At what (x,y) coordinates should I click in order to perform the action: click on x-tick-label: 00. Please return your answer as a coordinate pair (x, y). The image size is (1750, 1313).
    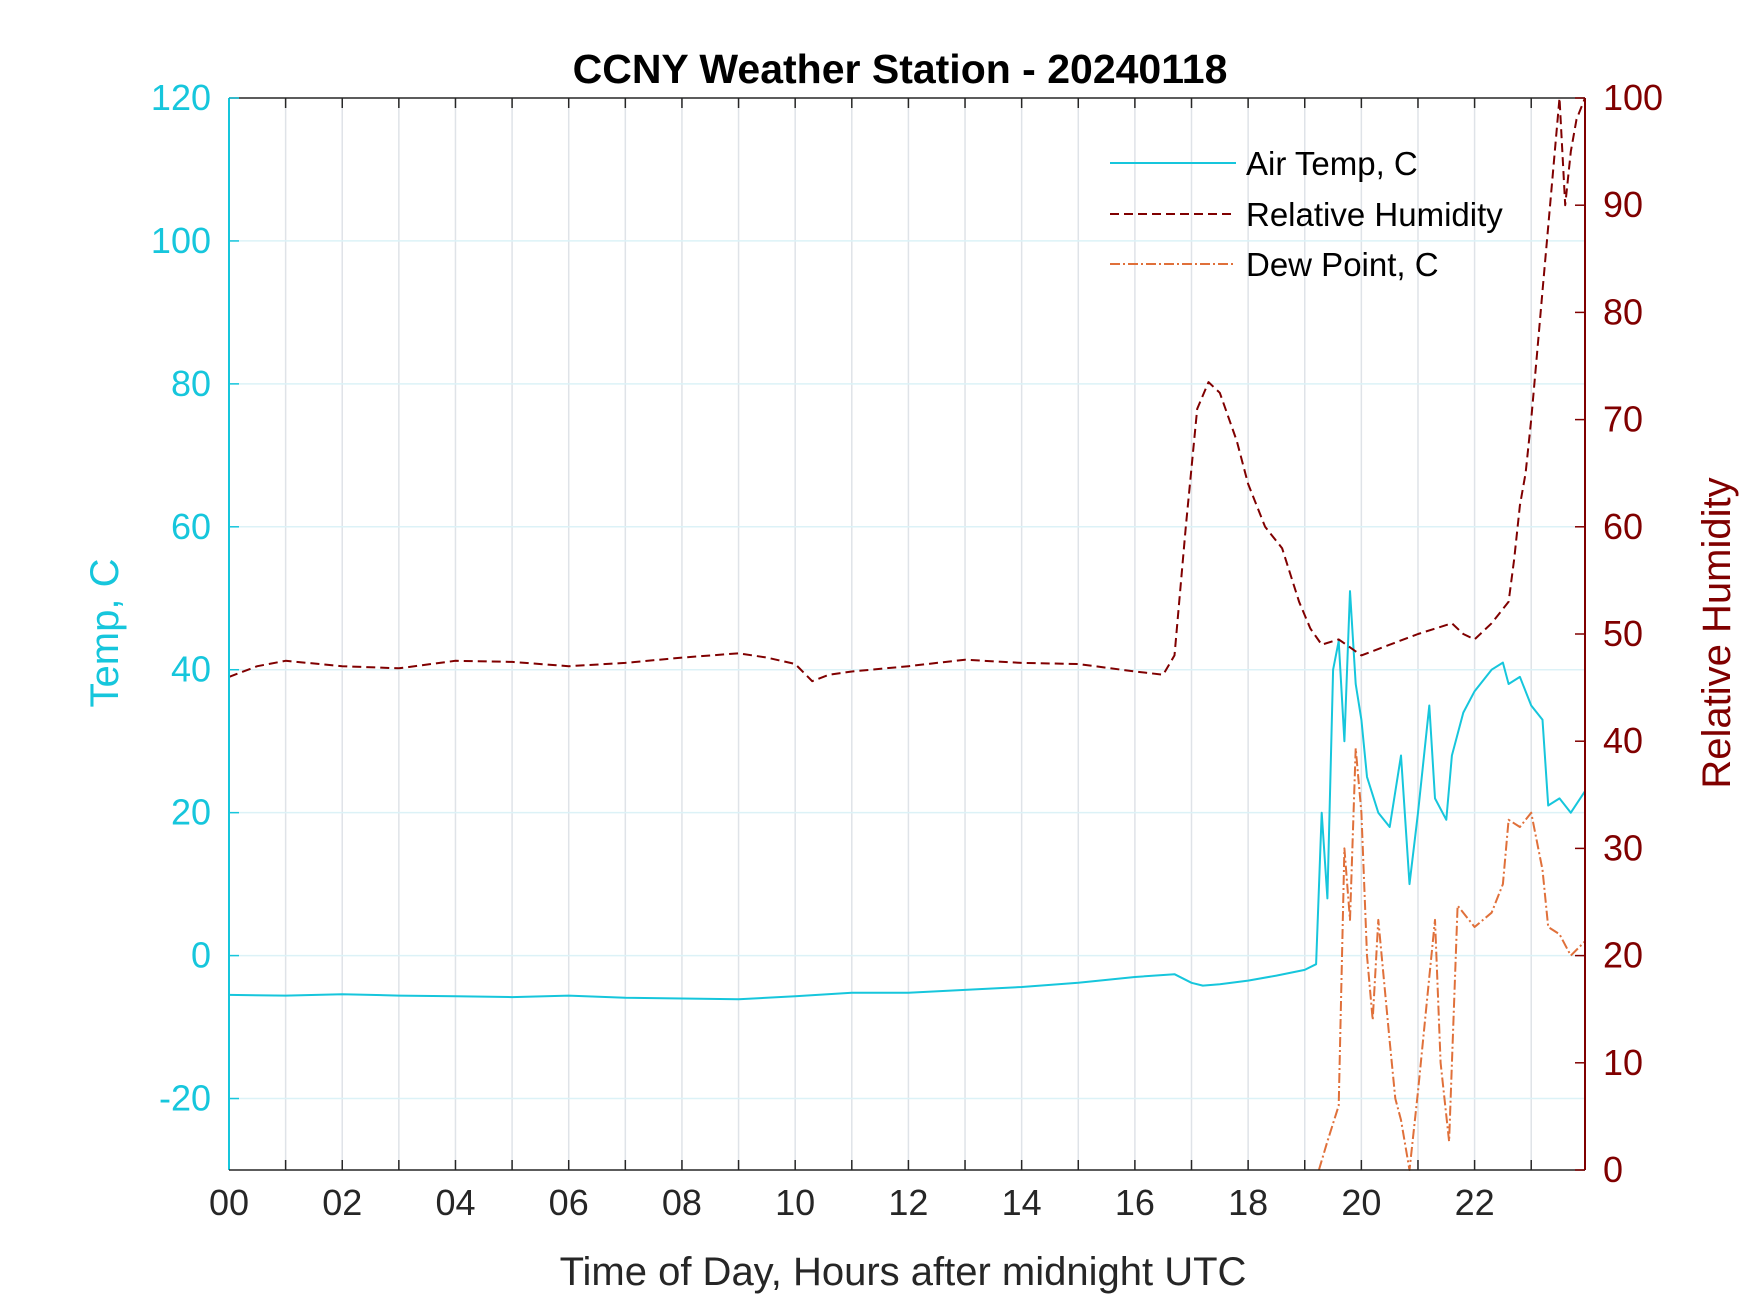
    Looking at the image, I should click on (229, 1202).